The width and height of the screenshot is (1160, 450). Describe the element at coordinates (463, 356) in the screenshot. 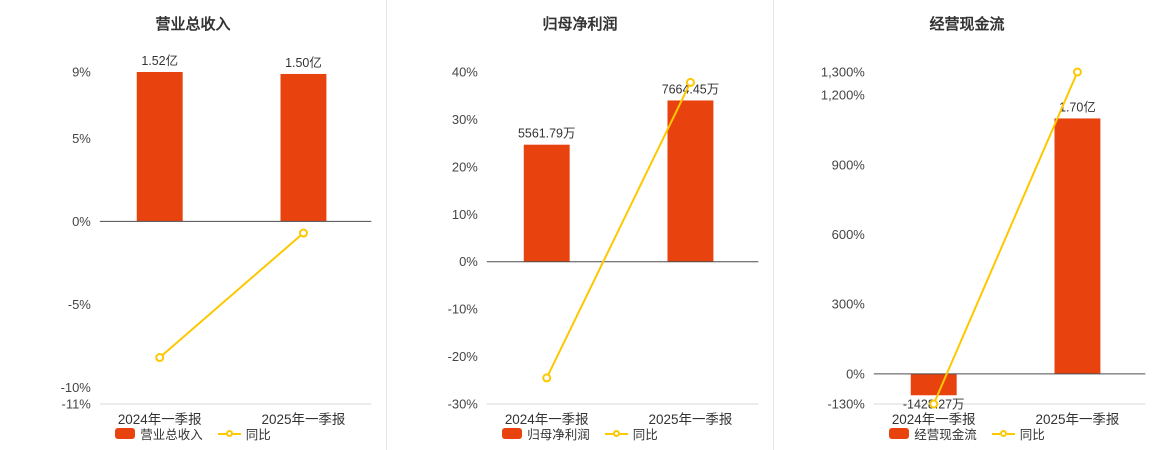

I see `y-tick-label: -20%` at that location.